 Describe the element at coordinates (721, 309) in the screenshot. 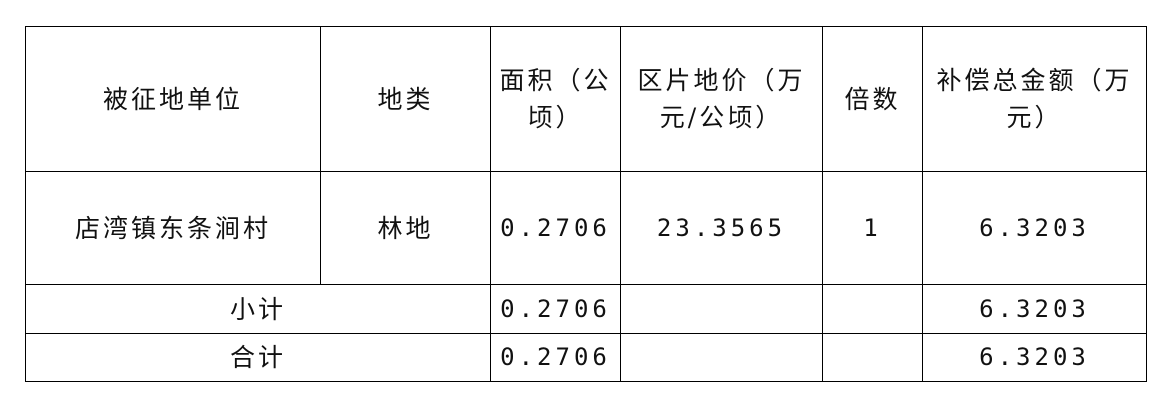

I see `subtotal-price-empty` at that location.